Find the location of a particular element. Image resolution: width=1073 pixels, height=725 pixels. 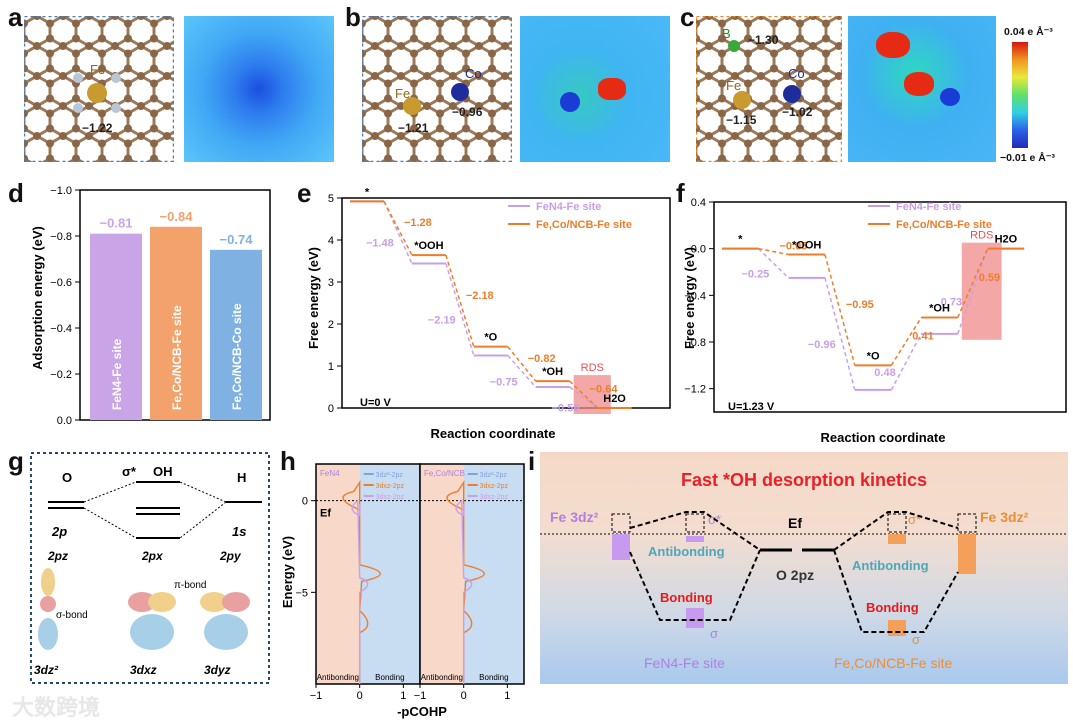

state-label: * is located at coordinates (367, 192).